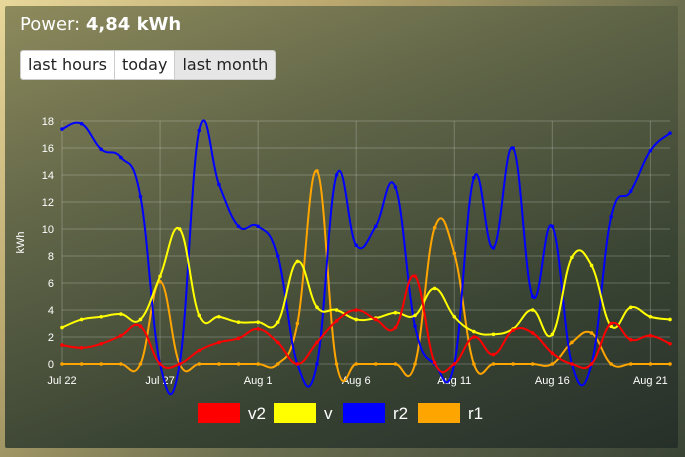  I want to click on legend-swatch-v2, so click(219, 413).